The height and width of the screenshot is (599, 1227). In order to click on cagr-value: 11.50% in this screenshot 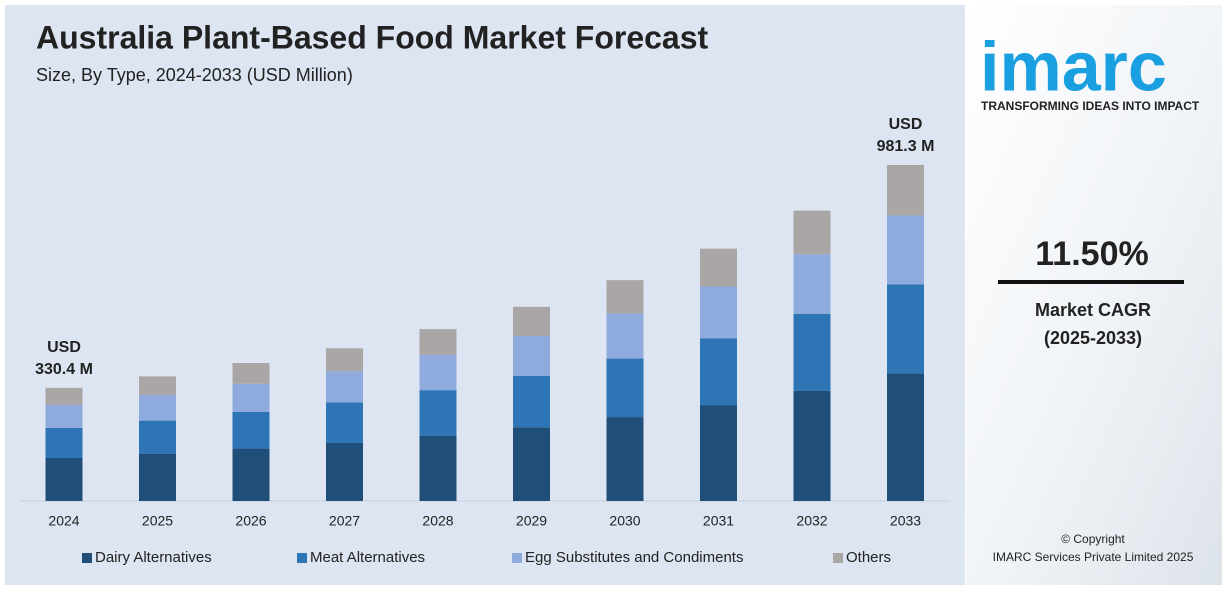, I will do `click(1091, 254)`.